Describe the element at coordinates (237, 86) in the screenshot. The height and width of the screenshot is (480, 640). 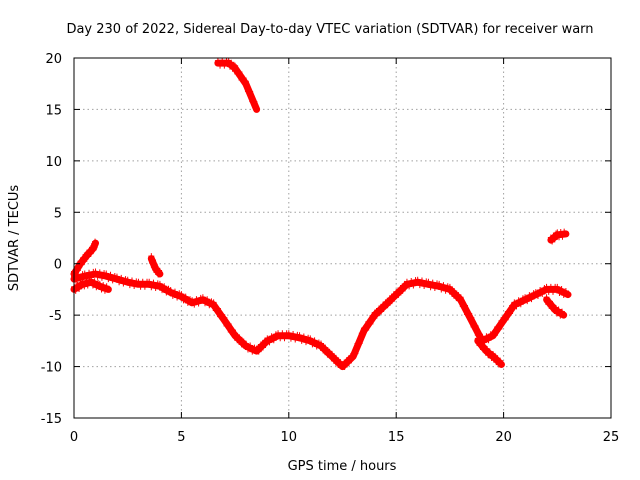
I see `series-band` at that location.